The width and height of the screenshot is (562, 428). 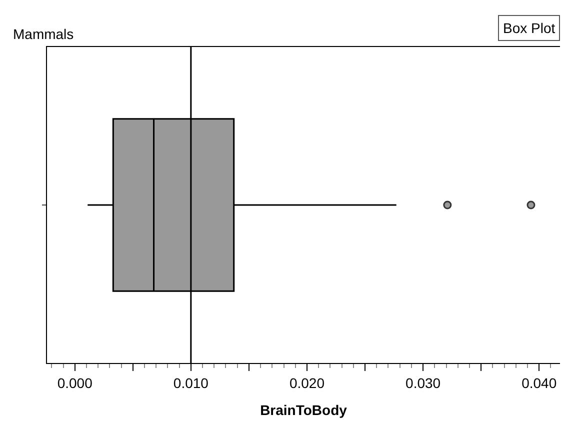 I want to click on x-tick-label: 0.010, so click(x=191, y=382).